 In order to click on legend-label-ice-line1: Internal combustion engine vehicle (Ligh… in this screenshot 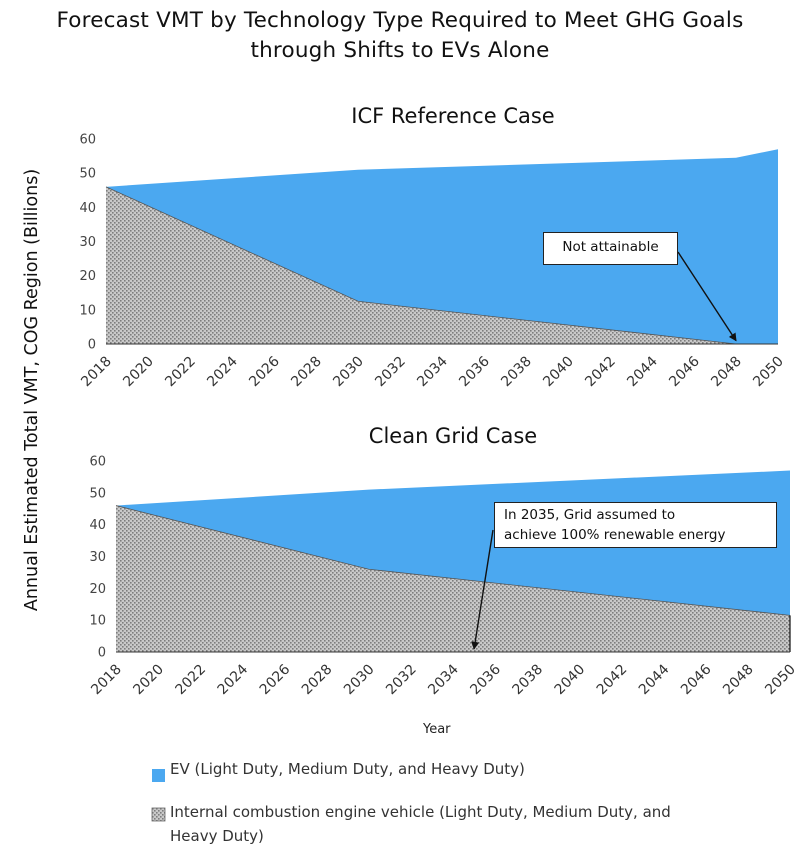, I will do `click(420, 812)`.